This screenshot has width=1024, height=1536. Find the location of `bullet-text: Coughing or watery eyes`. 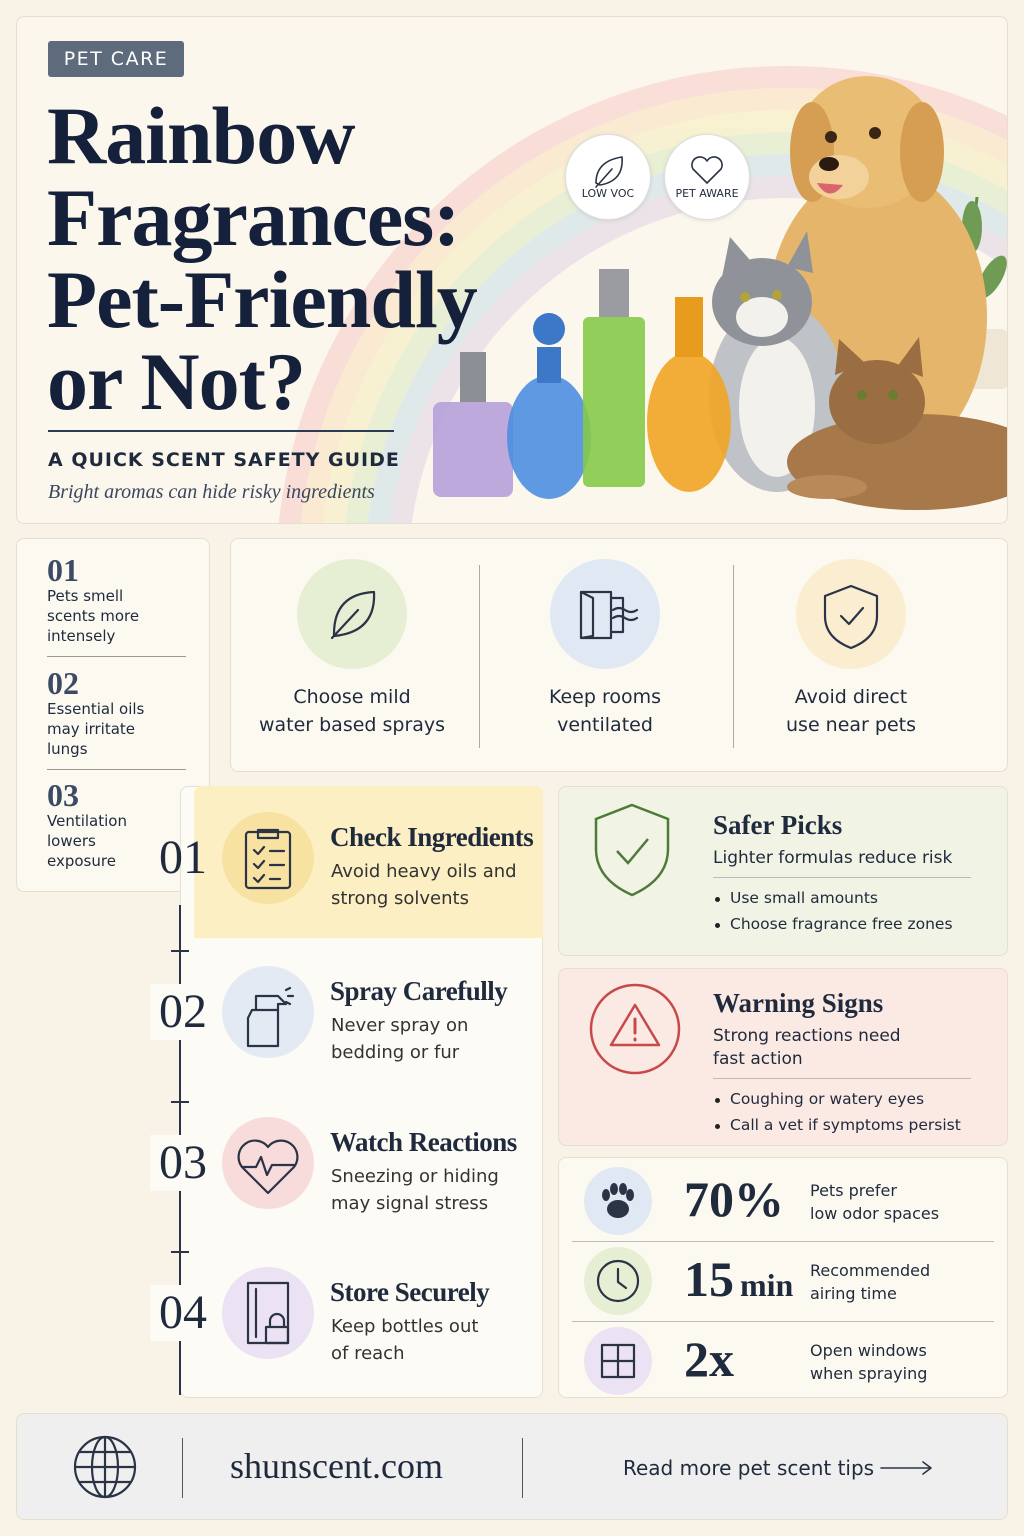

bullet-text: Coughing or watery eyes is located at coordinates (827, 1099).